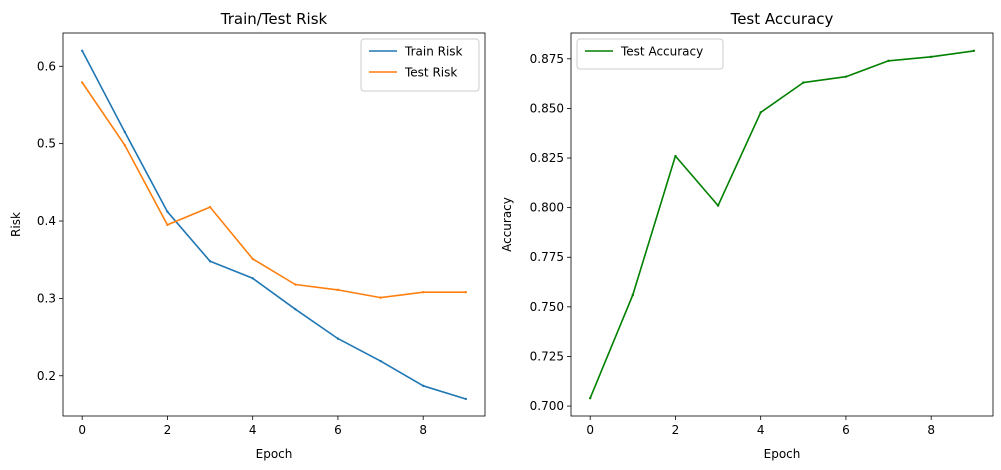 This screenshot has height=470, width=1001. Describe the element at coordinates (433, 52) in the screenshot. I see `legend-entry: Train Risk` at that location.